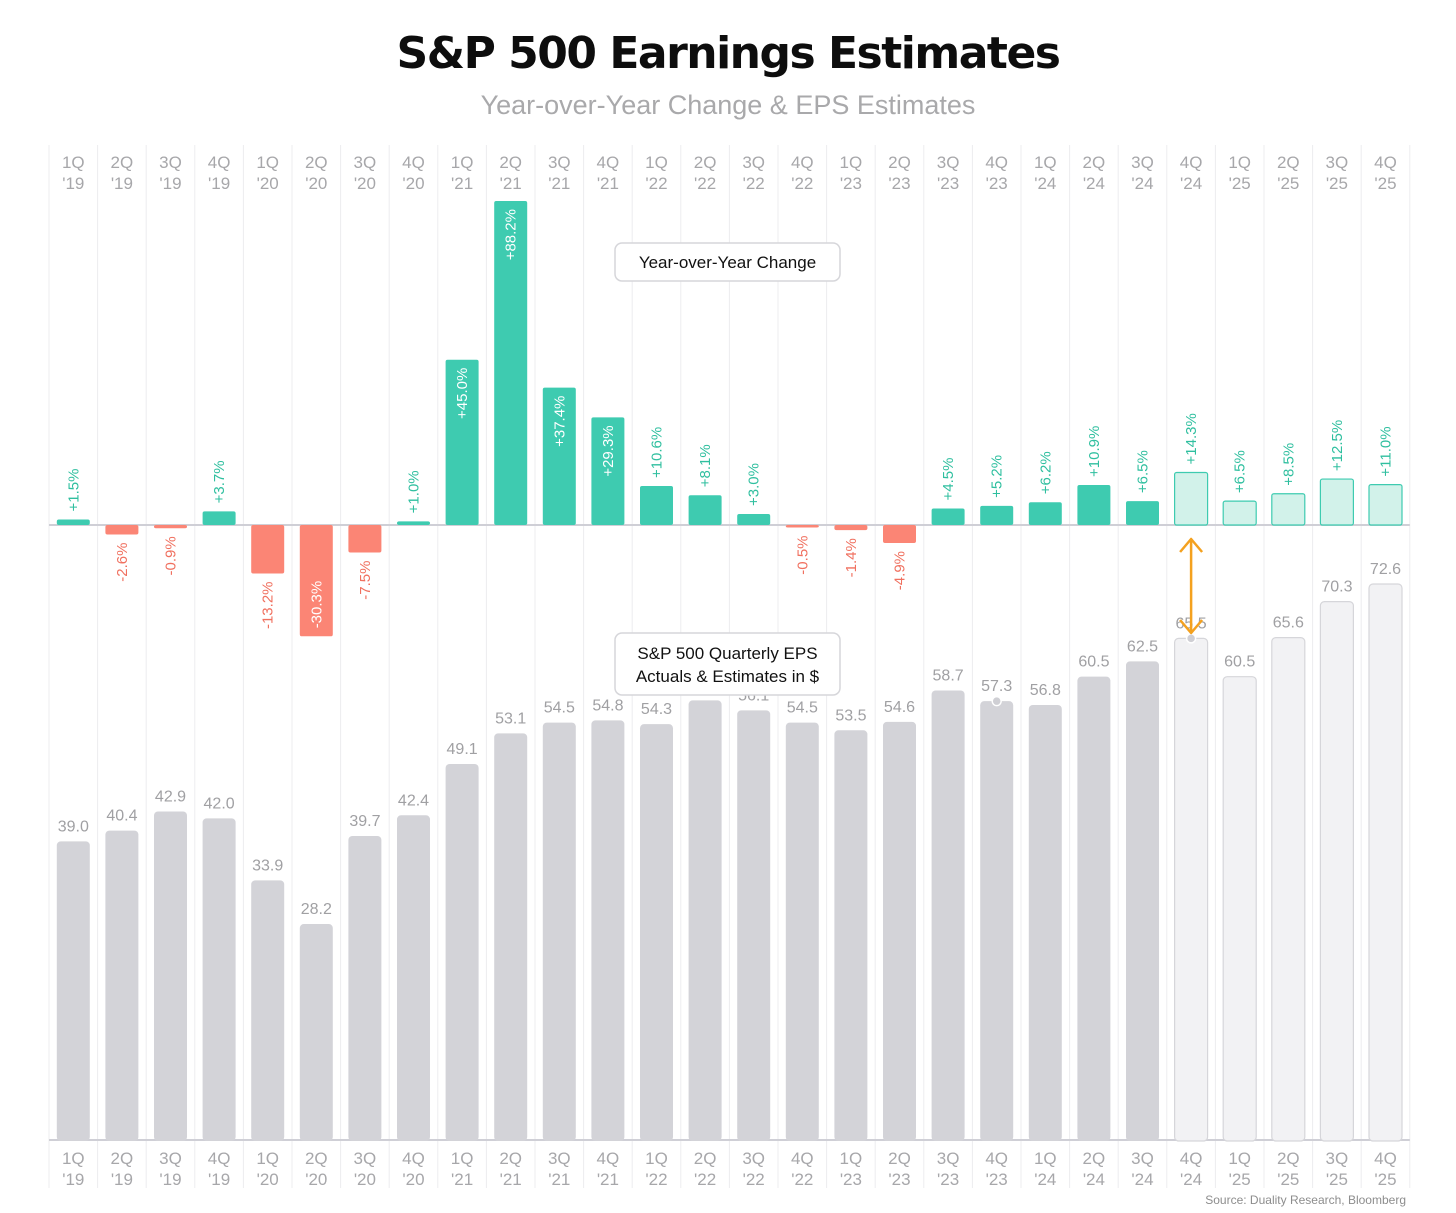  Describe the element at coordinates (73, 826) in the screenshot. I see `eps-value-label: 39.0` at that location.